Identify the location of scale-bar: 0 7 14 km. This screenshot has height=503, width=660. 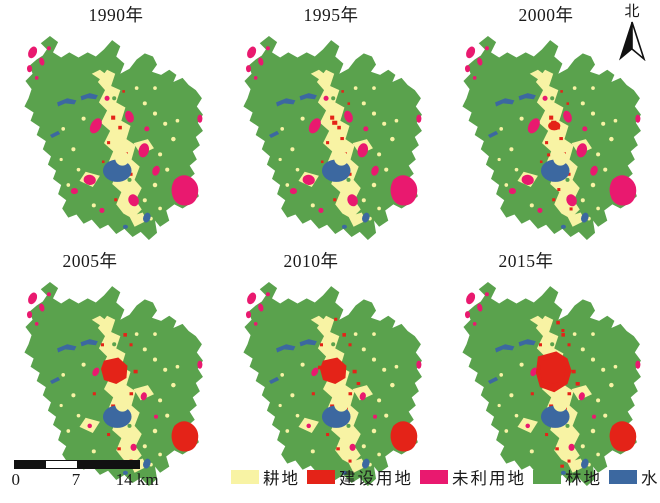
(92, 475).